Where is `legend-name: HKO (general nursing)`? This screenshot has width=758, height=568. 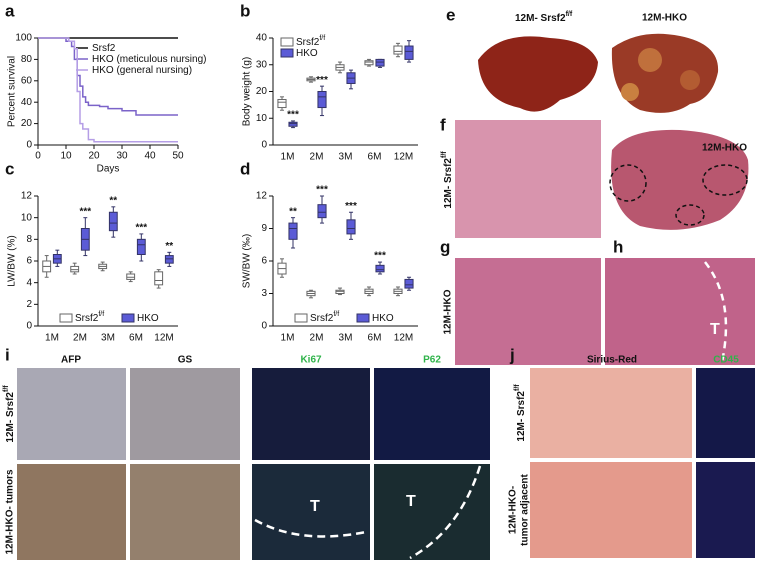
legend-name: HKO (general nursing) is located at coordinates (142, 70).